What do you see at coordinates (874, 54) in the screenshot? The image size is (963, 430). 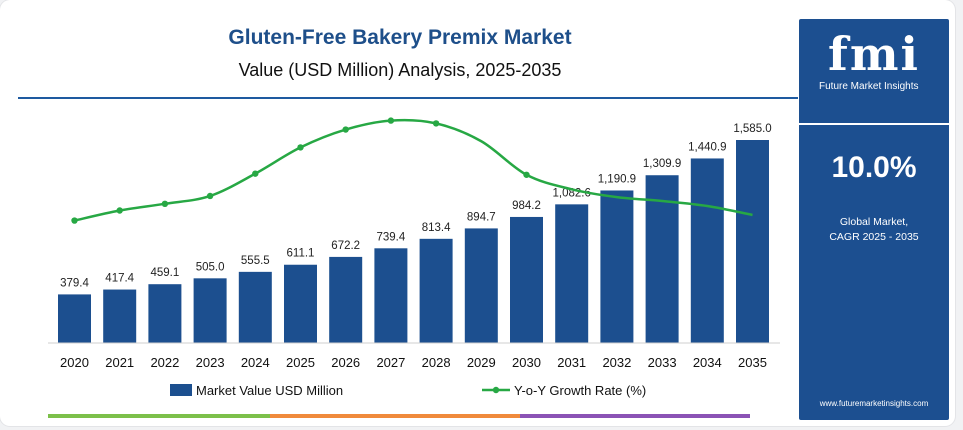 I see `fmi-logo: fmi` at bounding box center [874, 54].